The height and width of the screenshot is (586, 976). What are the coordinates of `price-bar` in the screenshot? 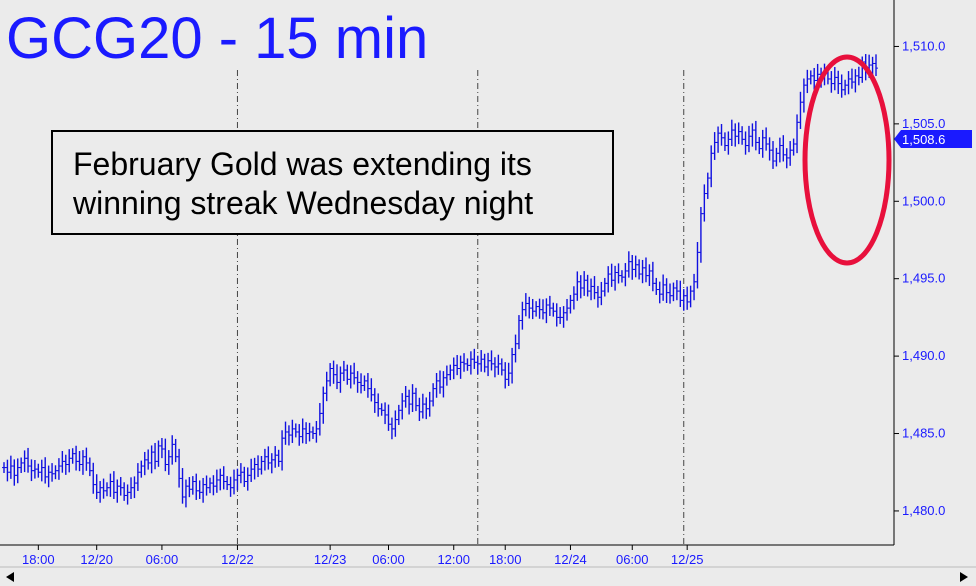 It's located at (876, 65).